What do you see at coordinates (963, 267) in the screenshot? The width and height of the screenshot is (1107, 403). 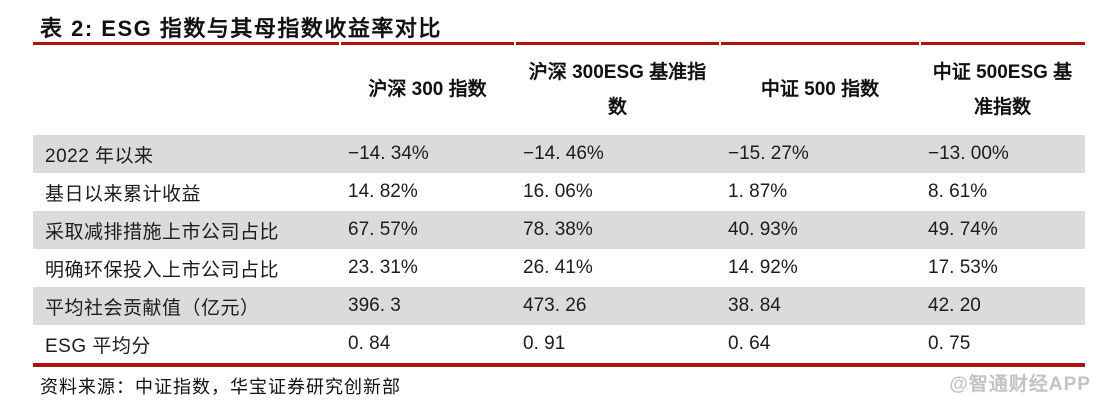 I see `cell-value: 17. 53%` at bounding box center [963, 267].